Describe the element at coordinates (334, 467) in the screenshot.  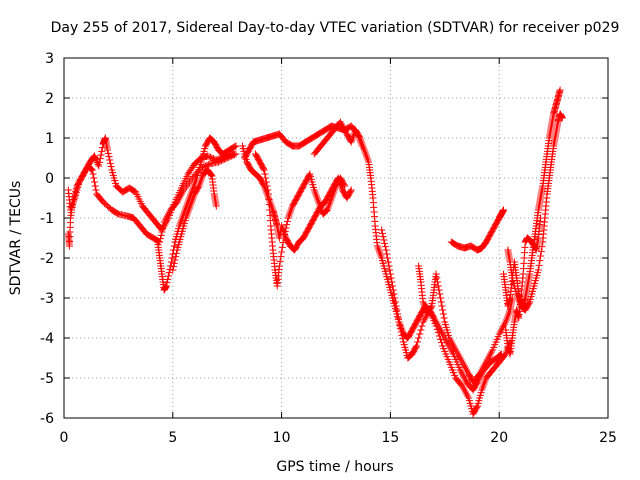
I see `x-axis-label: GPS time / hours` at that location.